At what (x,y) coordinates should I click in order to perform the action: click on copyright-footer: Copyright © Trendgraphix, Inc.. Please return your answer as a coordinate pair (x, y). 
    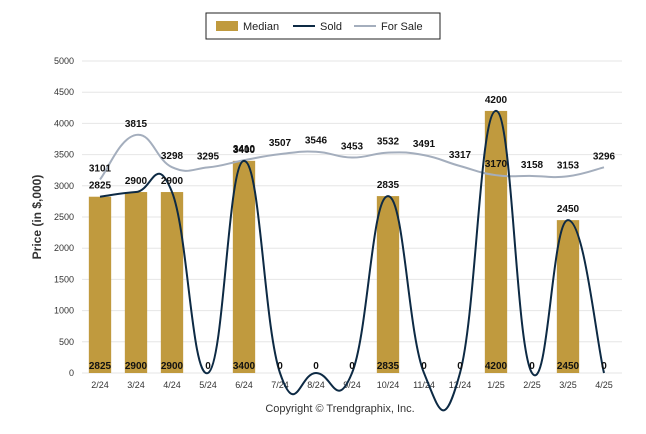
    Looking at the image, I should click on (339, 409).